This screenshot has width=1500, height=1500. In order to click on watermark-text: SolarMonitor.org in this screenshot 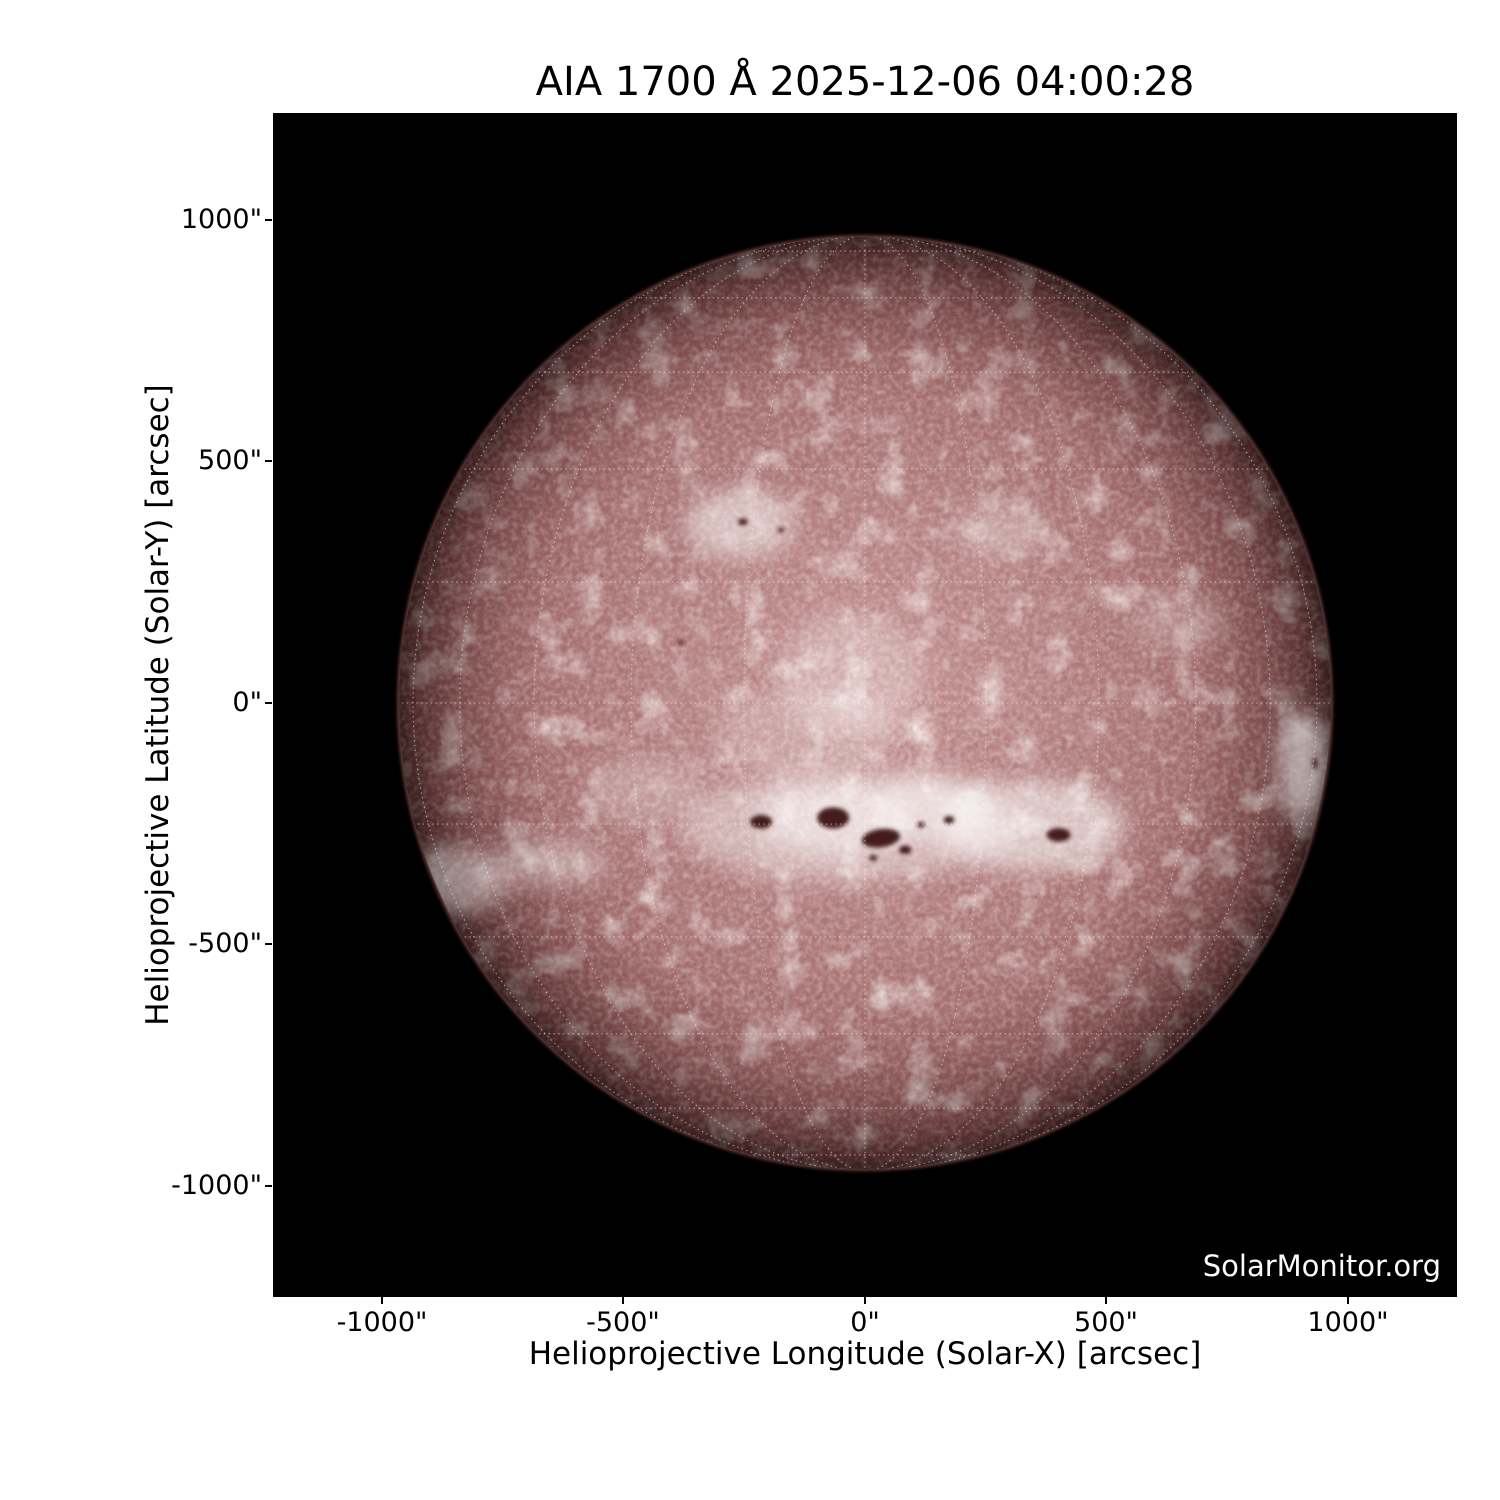, I will do `click(1321, 1266)`.